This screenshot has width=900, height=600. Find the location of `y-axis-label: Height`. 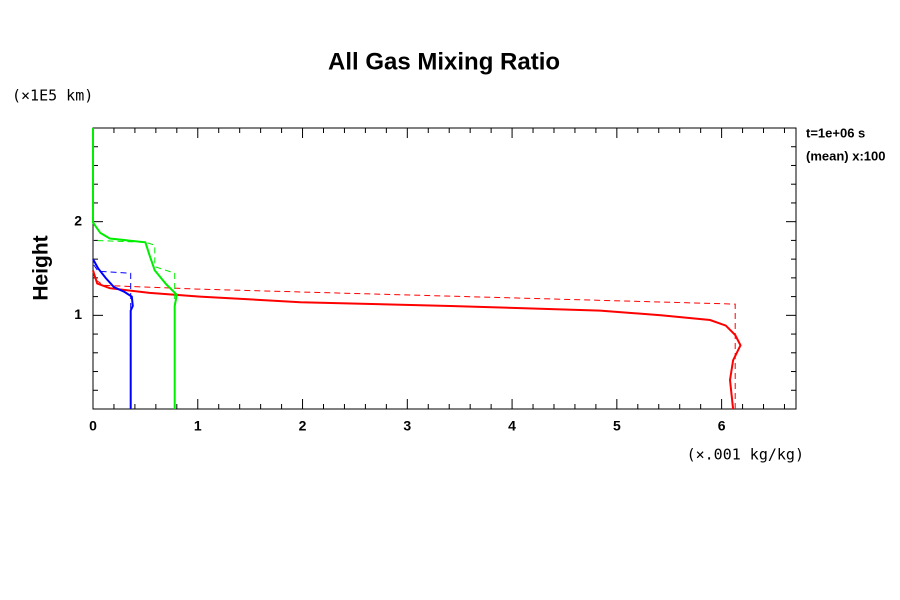

y-axis-label: Height is located at coordinates (41, 267).